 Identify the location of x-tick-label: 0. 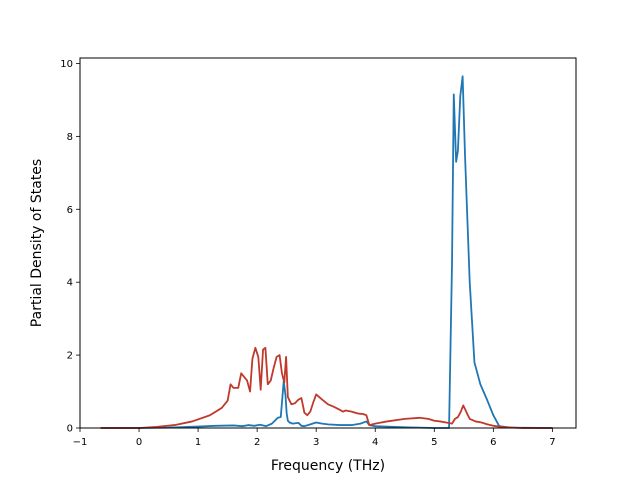
(139, 442).